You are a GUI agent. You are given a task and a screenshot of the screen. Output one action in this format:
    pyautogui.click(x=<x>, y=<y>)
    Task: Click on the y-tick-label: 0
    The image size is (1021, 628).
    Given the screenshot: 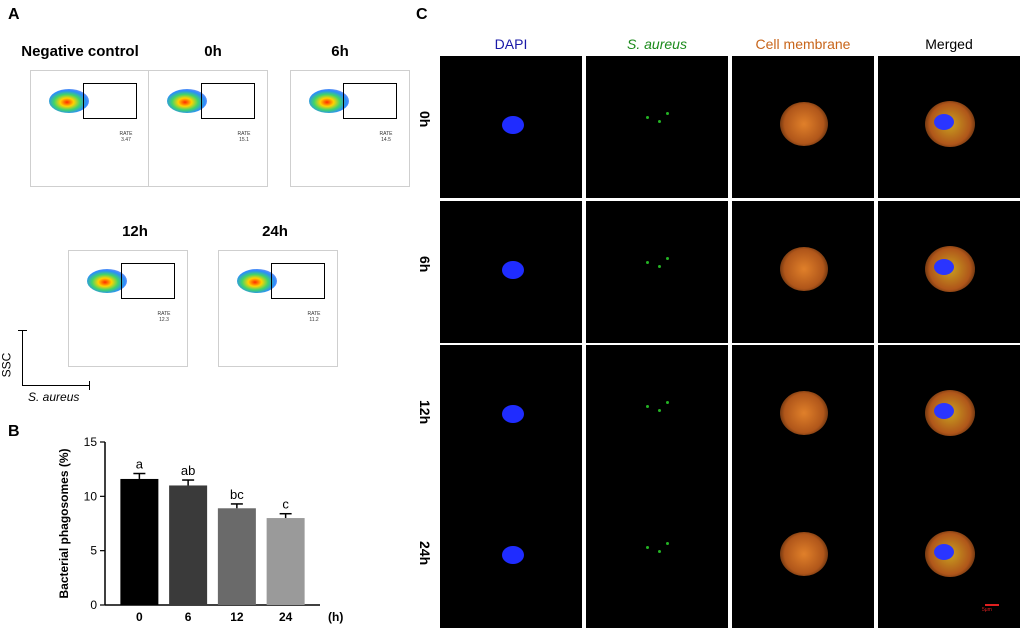 What is the action you would take?
    pyautogui.click(x=93, y=605)
    